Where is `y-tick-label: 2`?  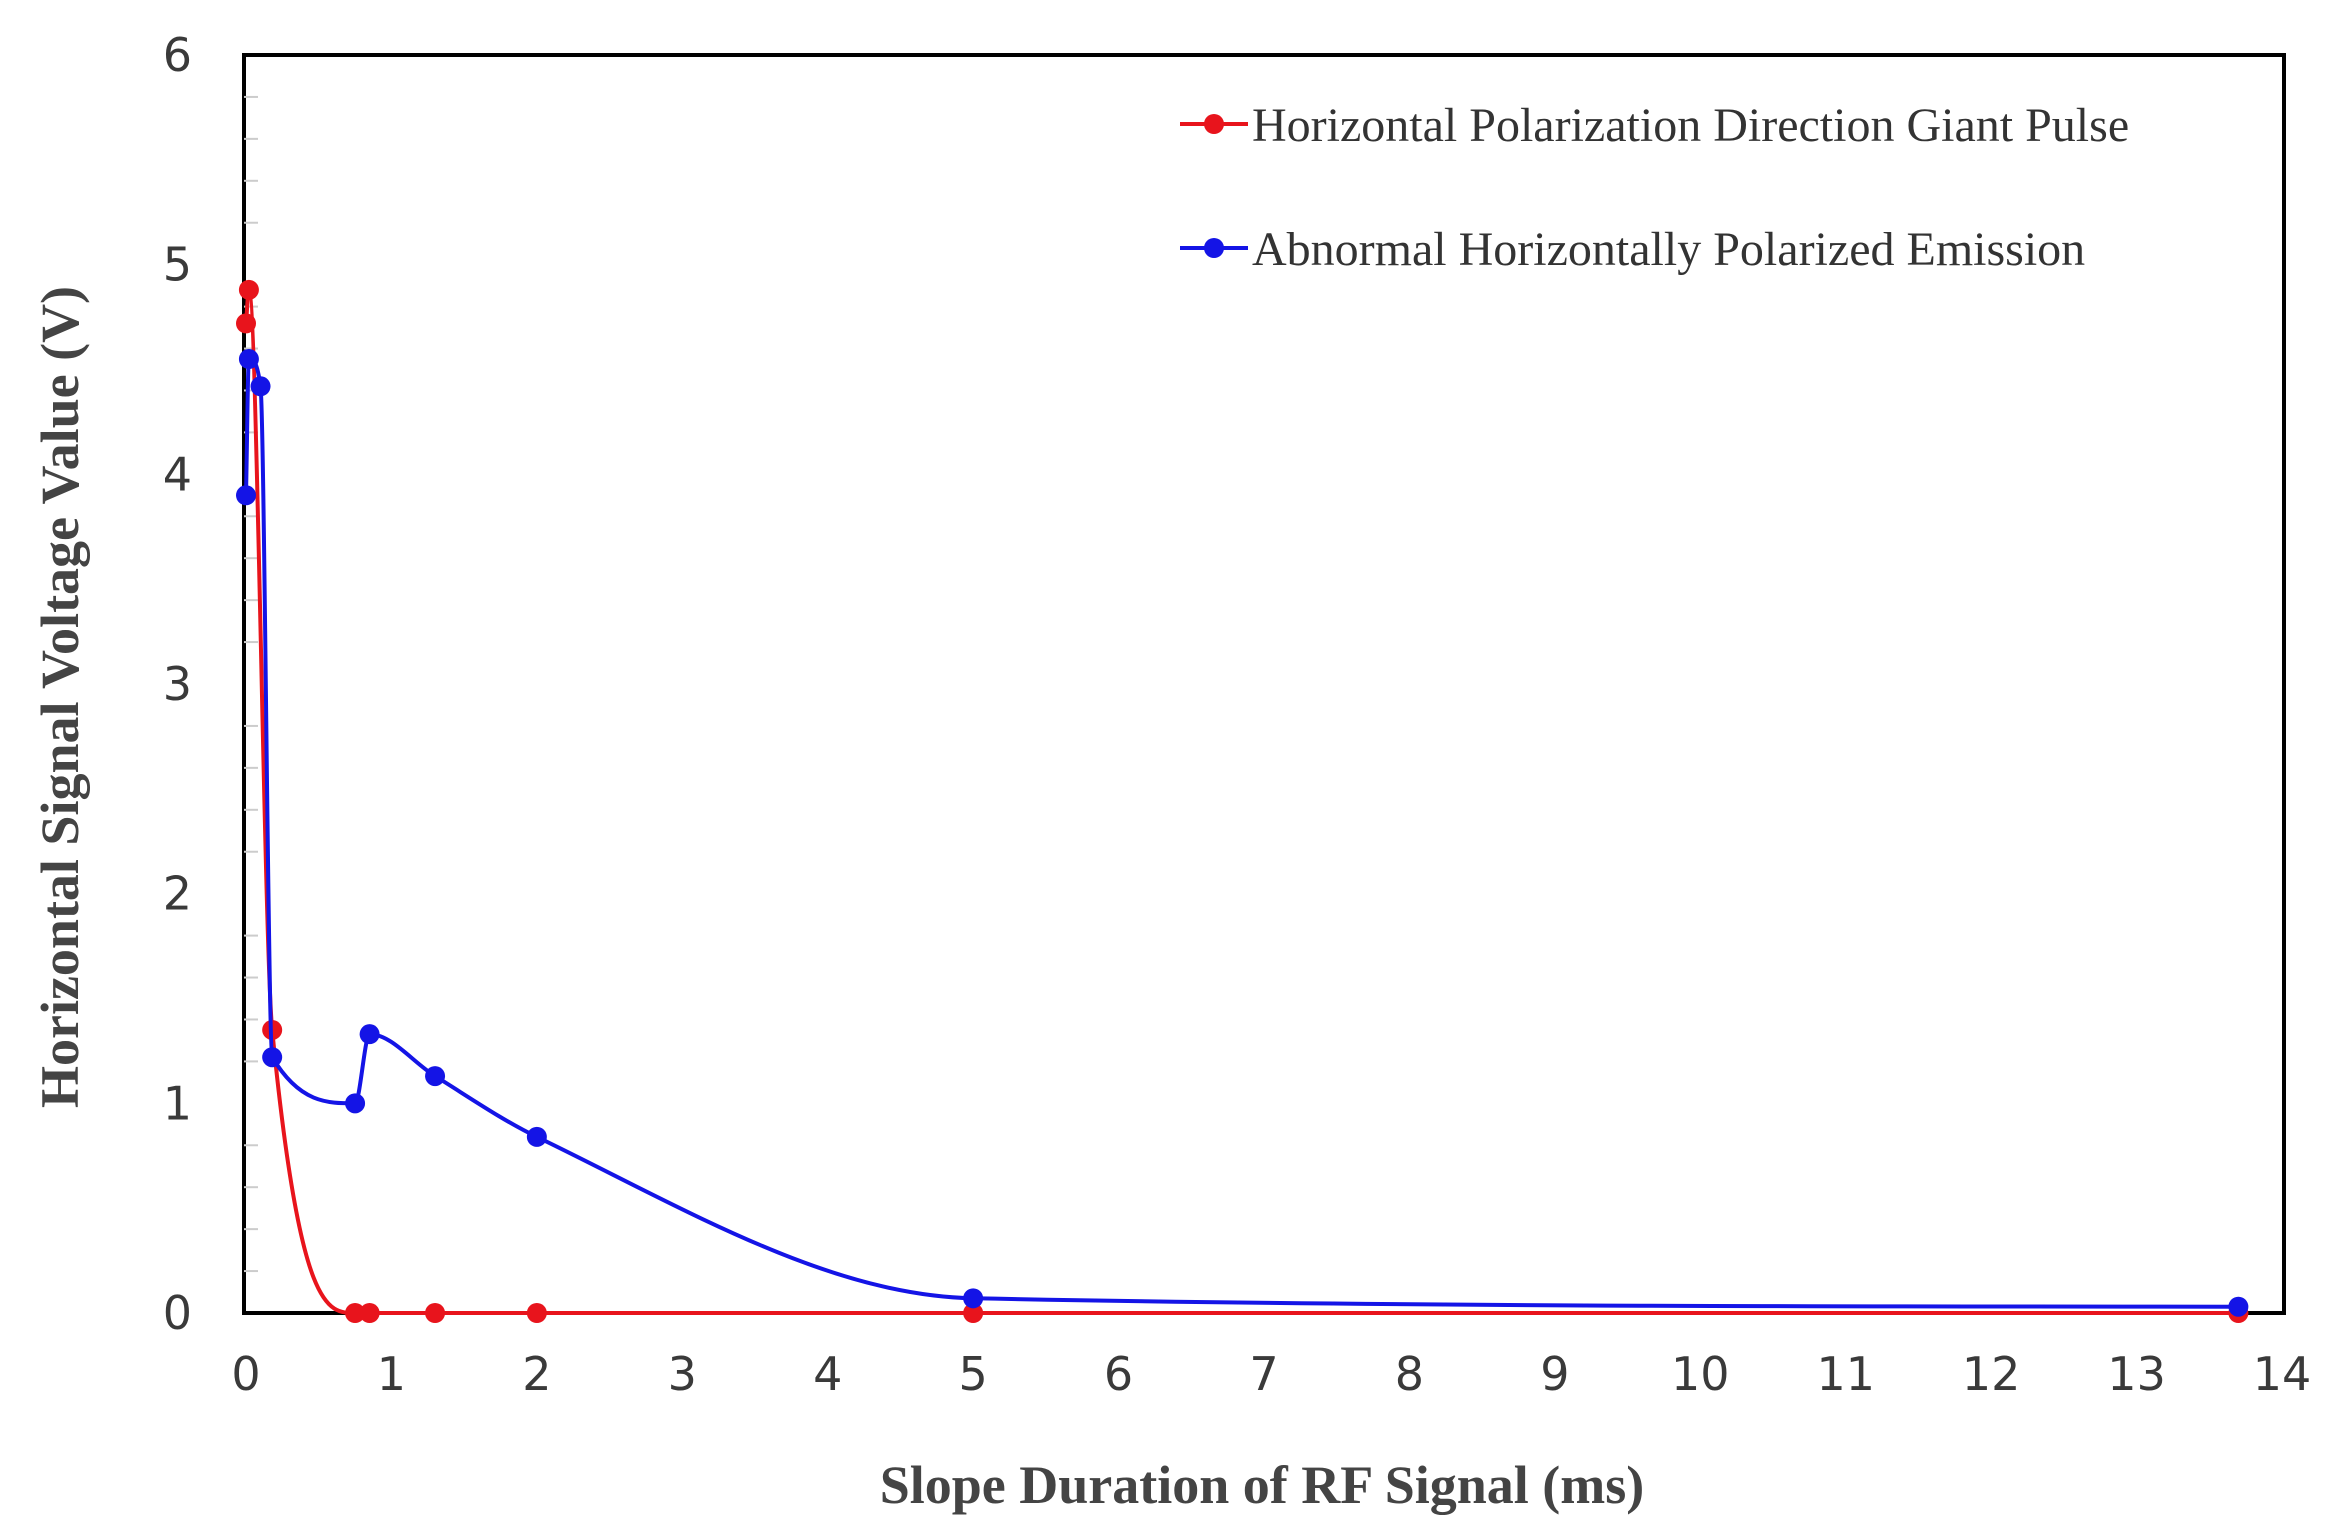 y-tick-label: 2 is located at coordinates (177, 894).